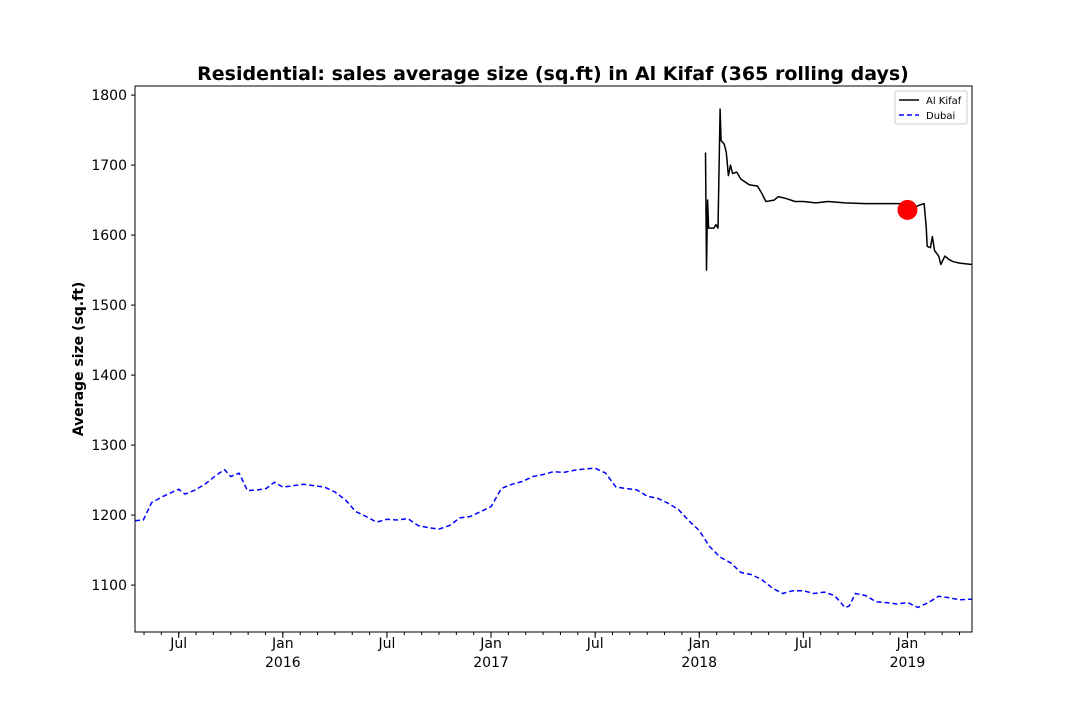  Describe the element at coordinates (109, 96) in the screenshot. I see `y-tick-label: 1800` at that location.